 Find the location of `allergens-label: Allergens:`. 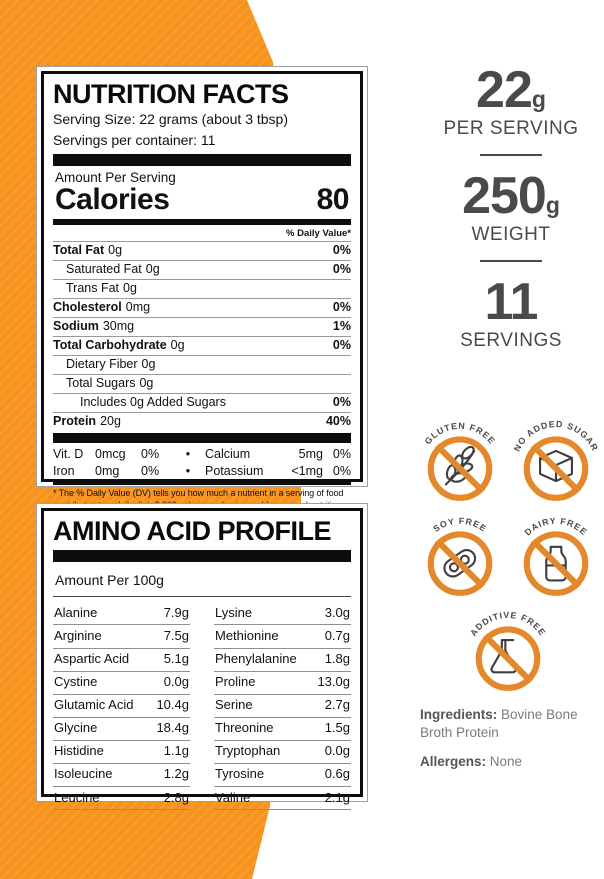

allergens-label: Allergens: is located at coordinates (453, 762).